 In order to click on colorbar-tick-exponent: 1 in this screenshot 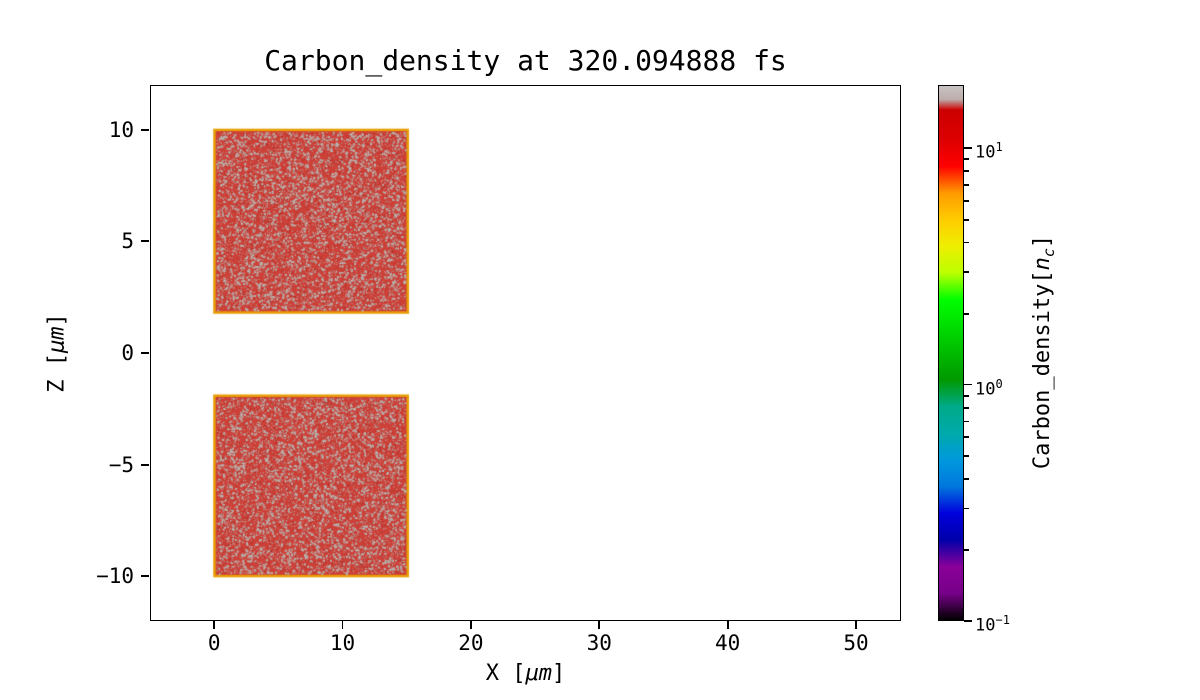, I will do `click(999, 147)`.